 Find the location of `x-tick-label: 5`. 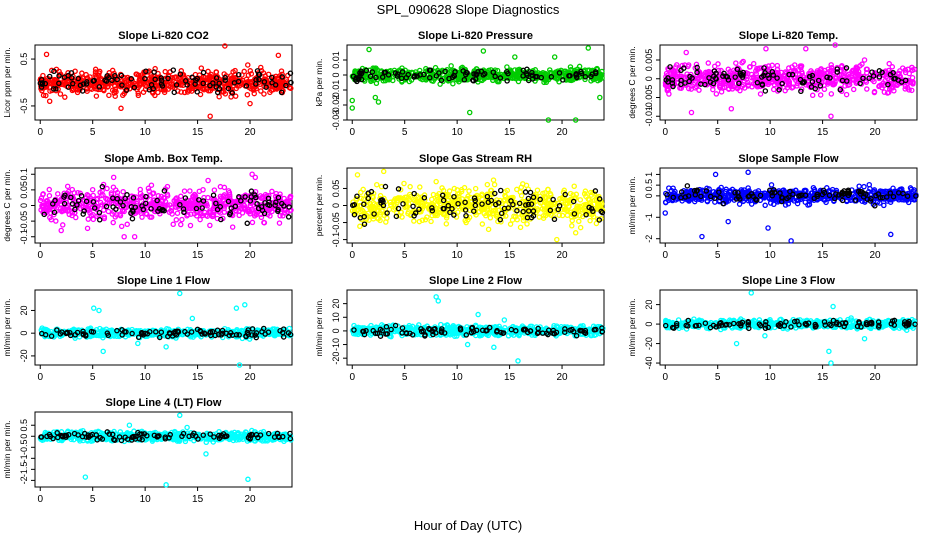

x-tick-label: 5 is located at coordinates (718, 132).